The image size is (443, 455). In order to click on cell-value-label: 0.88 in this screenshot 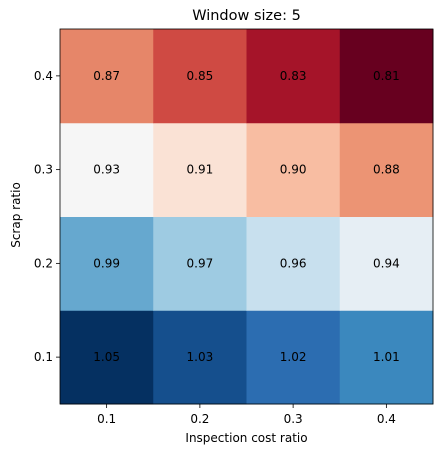, I will do `click(386, 170)`.